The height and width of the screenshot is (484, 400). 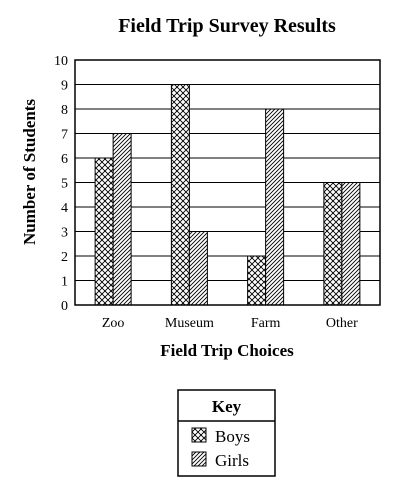 What do you see at coordinates (189, 323) in the screenshot?
I see `x-category-museum: Museum` at bounding box center [189, 323].